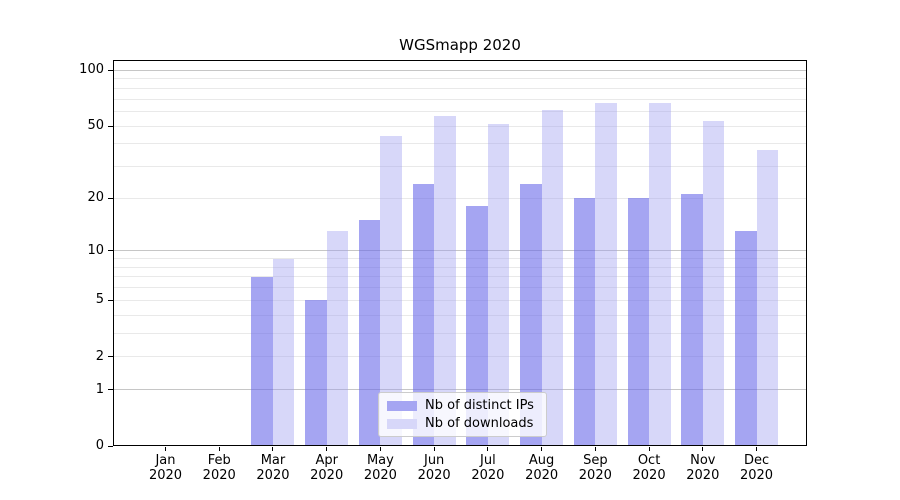 Image resolution: width=900 pixels, height=500 pixels. What do you see at coordinates (165, 468) in the screenshot?
I see `x-tick-label-jan: Jan 2020` at bounding box center [165, 468].